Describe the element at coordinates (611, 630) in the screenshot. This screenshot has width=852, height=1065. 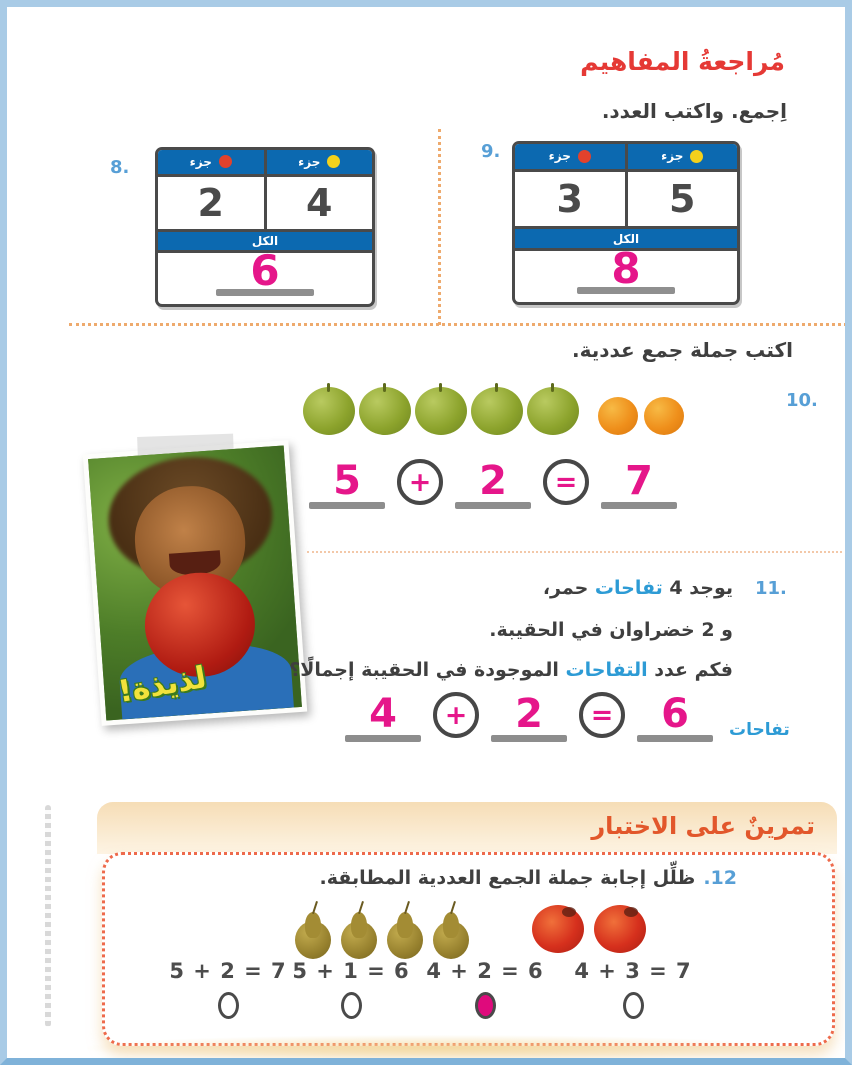
I see `problem-11-line2: و 2 خضراوان في الحقيبة.` at that location.